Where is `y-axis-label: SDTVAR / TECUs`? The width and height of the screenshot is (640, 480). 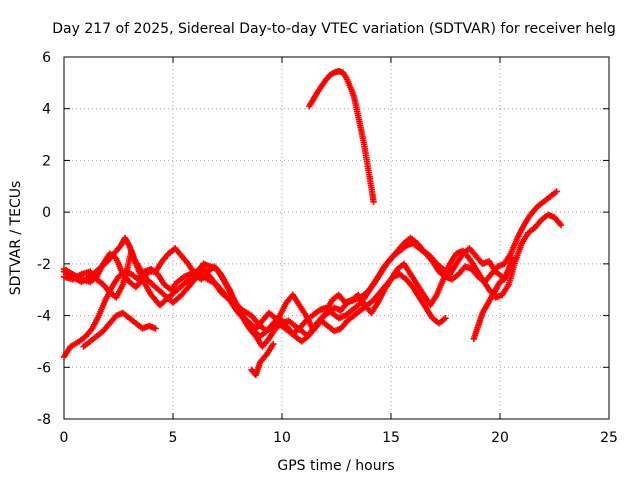
y-axis-label: SDTVAR / TECUs is located at coordinates (16, 238).